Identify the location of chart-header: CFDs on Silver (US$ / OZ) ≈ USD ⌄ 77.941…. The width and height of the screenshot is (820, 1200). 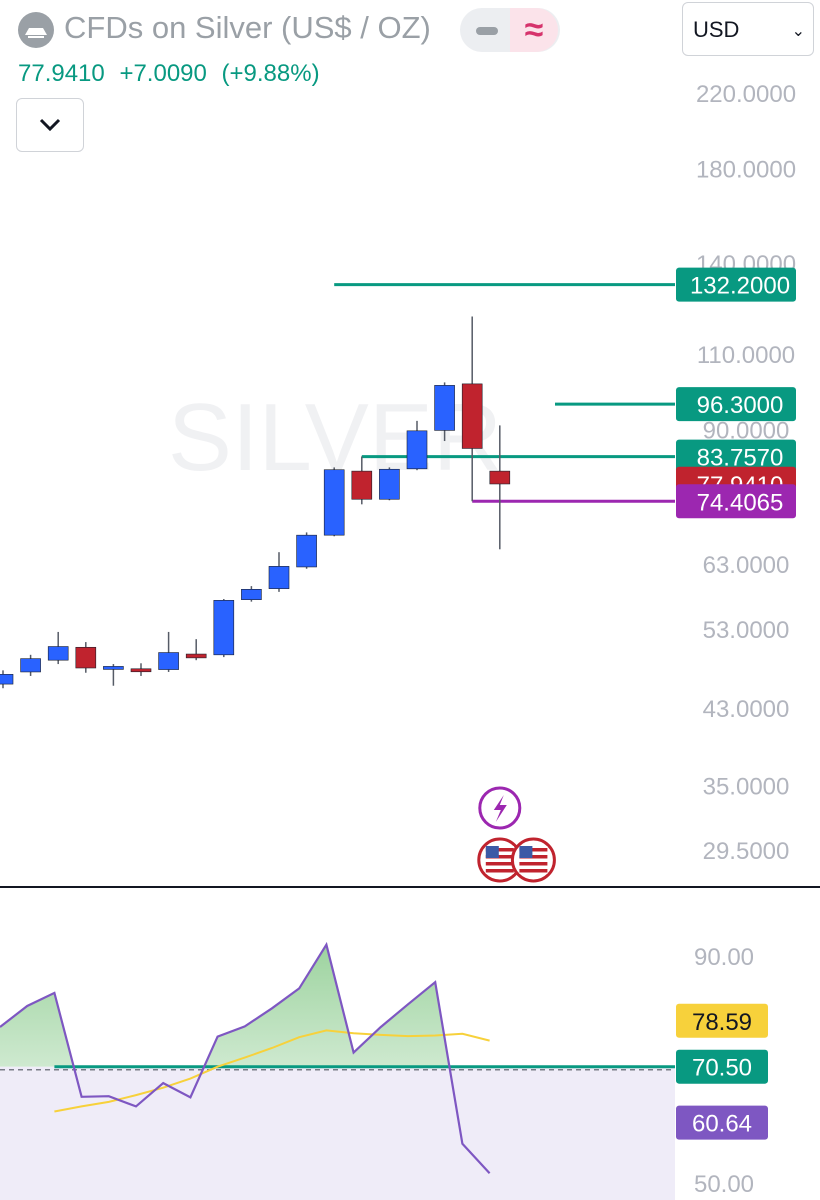
(410, 80).